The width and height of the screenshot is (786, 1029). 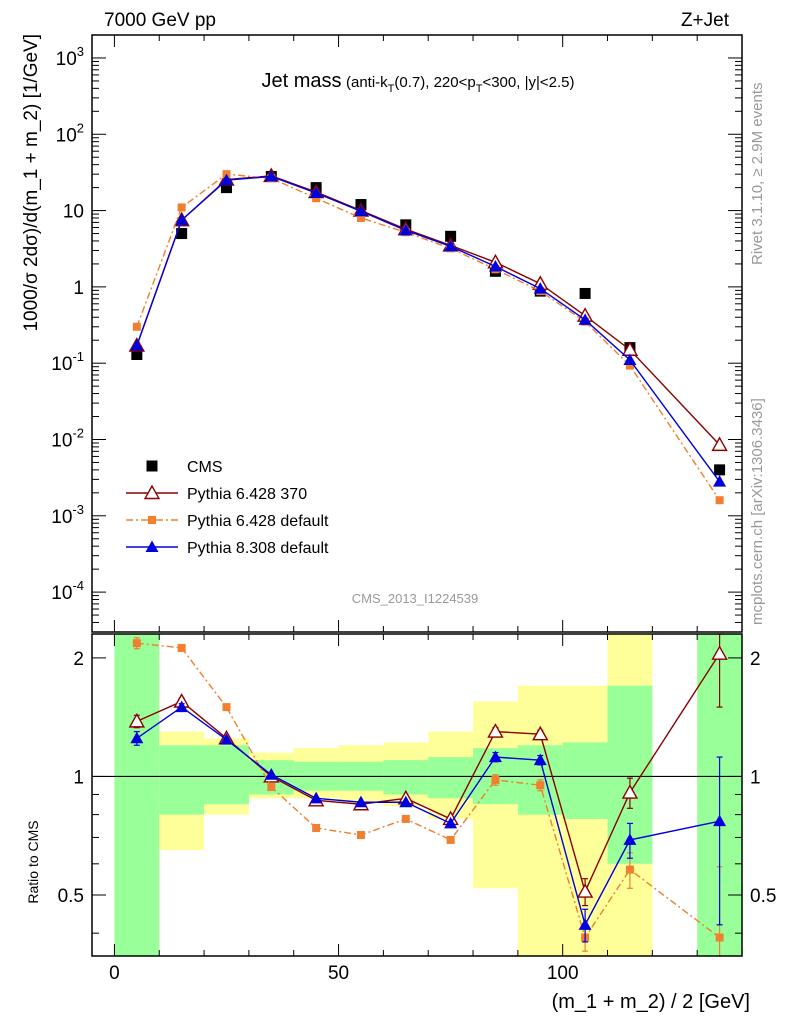 What do you see at coordinates (70, 57) in the screenshot?
I see `y-tick-label-7: 10³` at bounding box center [70, 57].